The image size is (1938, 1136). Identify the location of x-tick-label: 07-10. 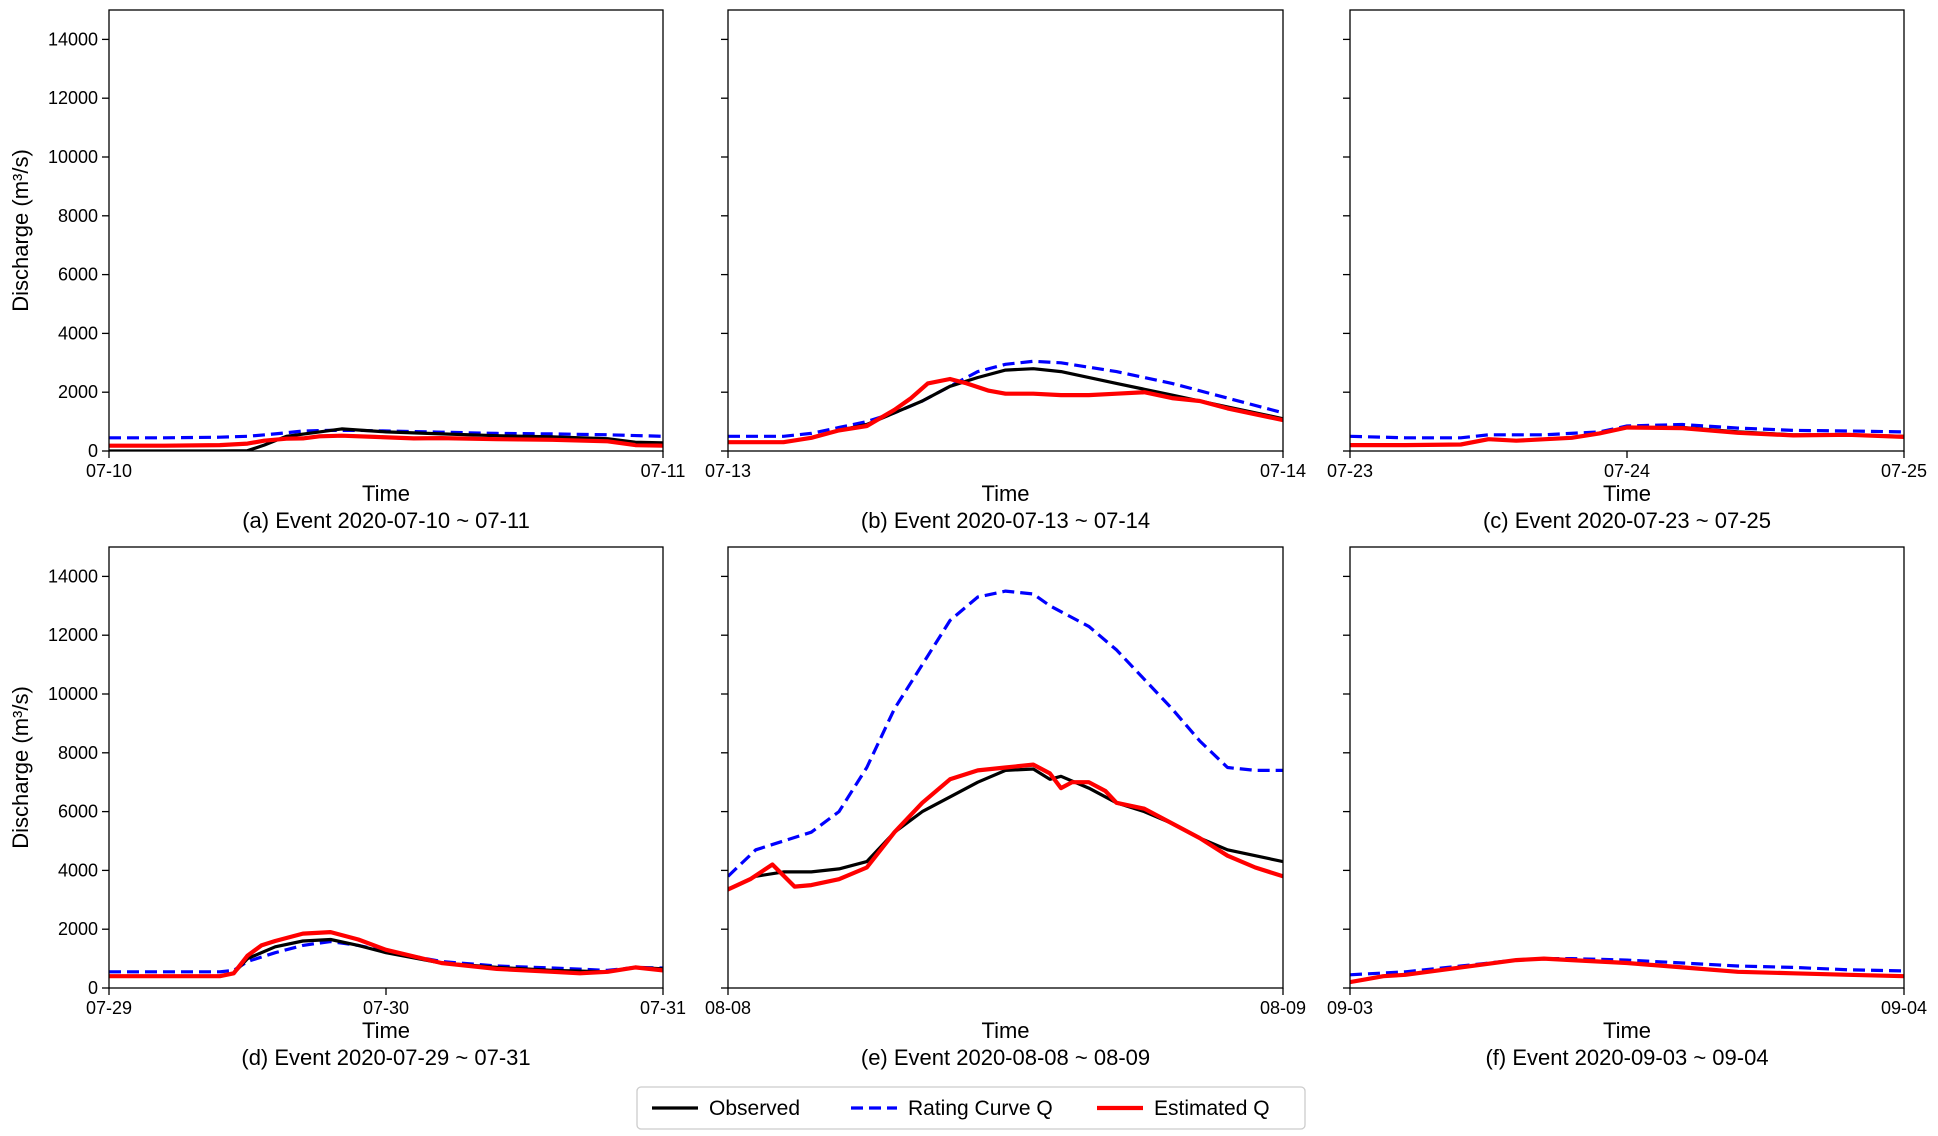
(109, 471).